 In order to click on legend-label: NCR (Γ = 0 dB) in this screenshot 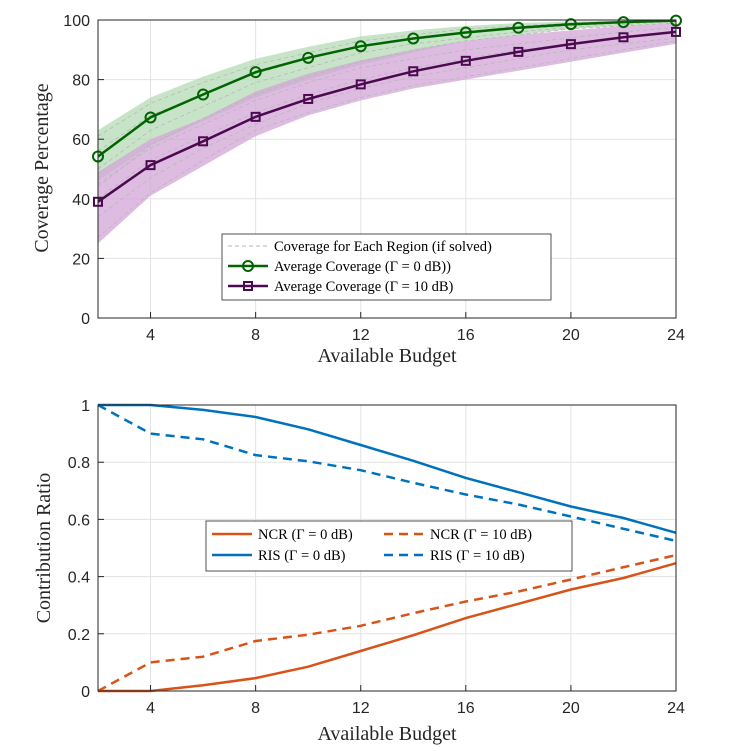, I will do `click(305, 535)`.